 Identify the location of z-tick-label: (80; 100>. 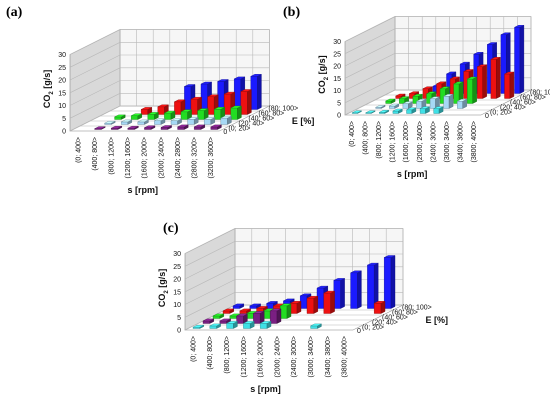
(283, 109).